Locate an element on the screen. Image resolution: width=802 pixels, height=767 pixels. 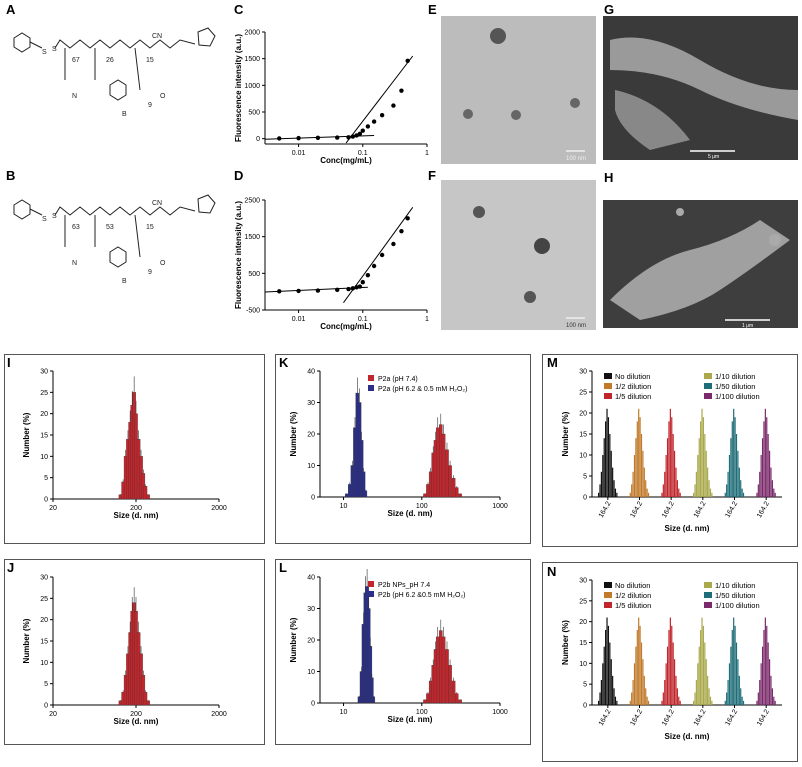
y-tick-label-N: 5 is located at coordinates (585, 685).